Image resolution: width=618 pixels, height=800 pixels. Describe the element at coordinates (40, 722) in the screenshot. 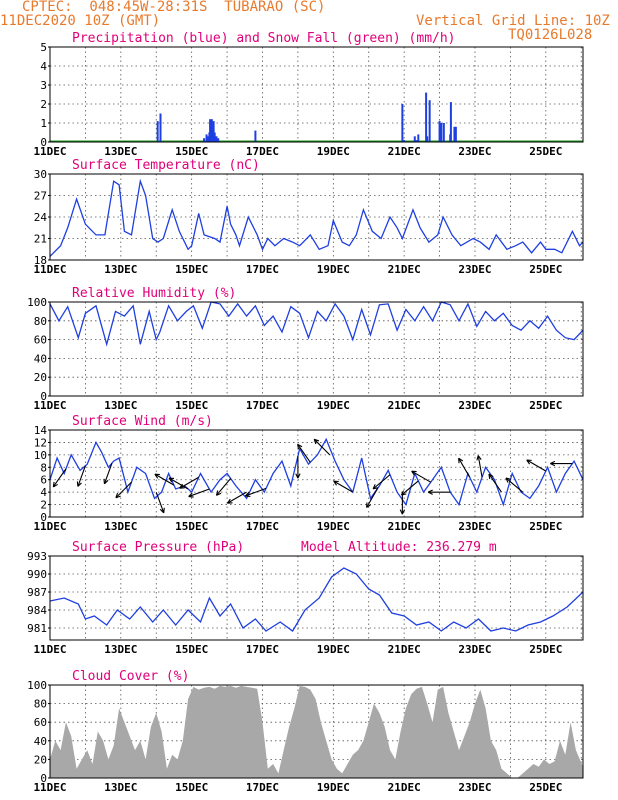

I see `y-tick-label: 60` at that location.